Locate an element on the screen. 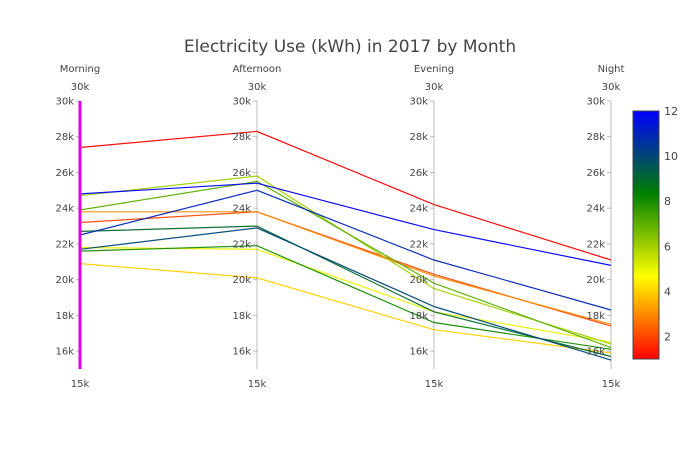 The image size is (700, 454). colorbar: 2 4 6 8 10 12 is located at coordinates (655, 232).